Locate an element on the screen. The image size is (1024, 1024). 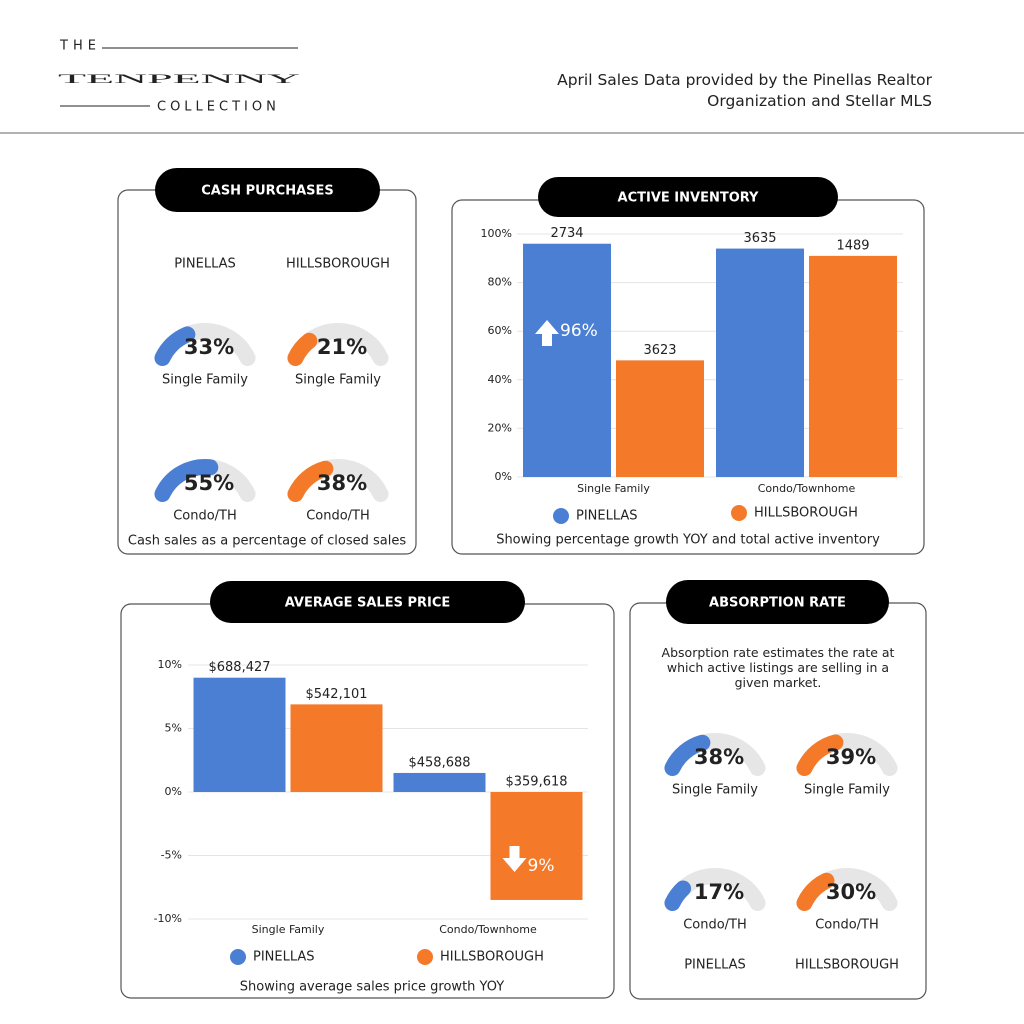
footnote: Showing average sales price growth YOY is located at coordinates (372, 987).